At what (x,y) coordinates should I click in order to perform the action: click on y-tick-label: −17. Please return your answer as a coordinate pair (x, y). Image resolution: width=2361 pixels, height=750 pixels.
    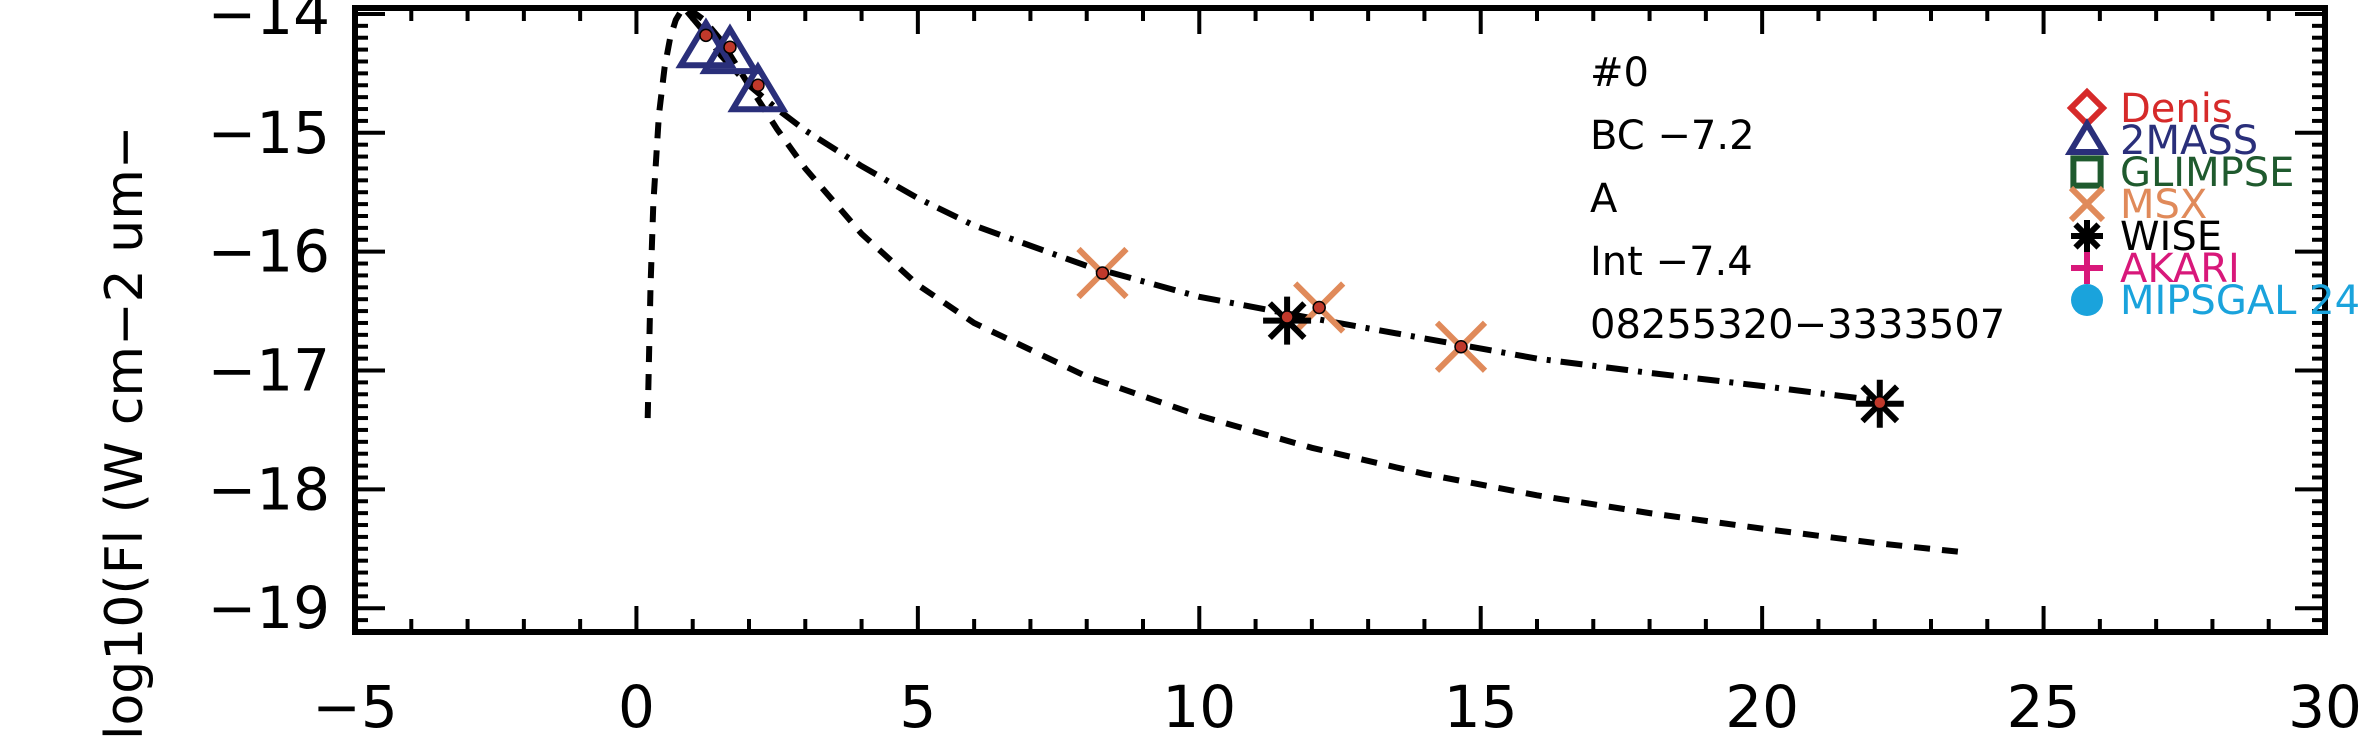
    Looking at the image, I should click on (269, 371).